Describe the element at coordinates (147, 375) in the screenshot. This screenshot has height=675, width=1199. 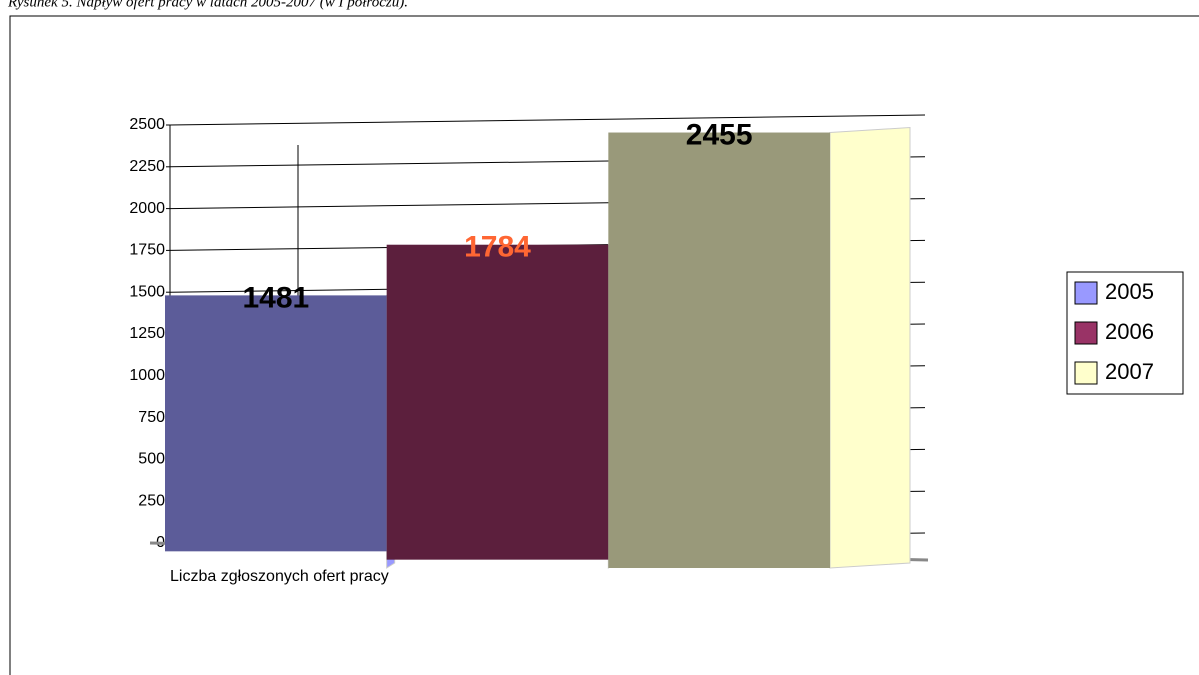
I see `y-tick-label: 1000` at that location.